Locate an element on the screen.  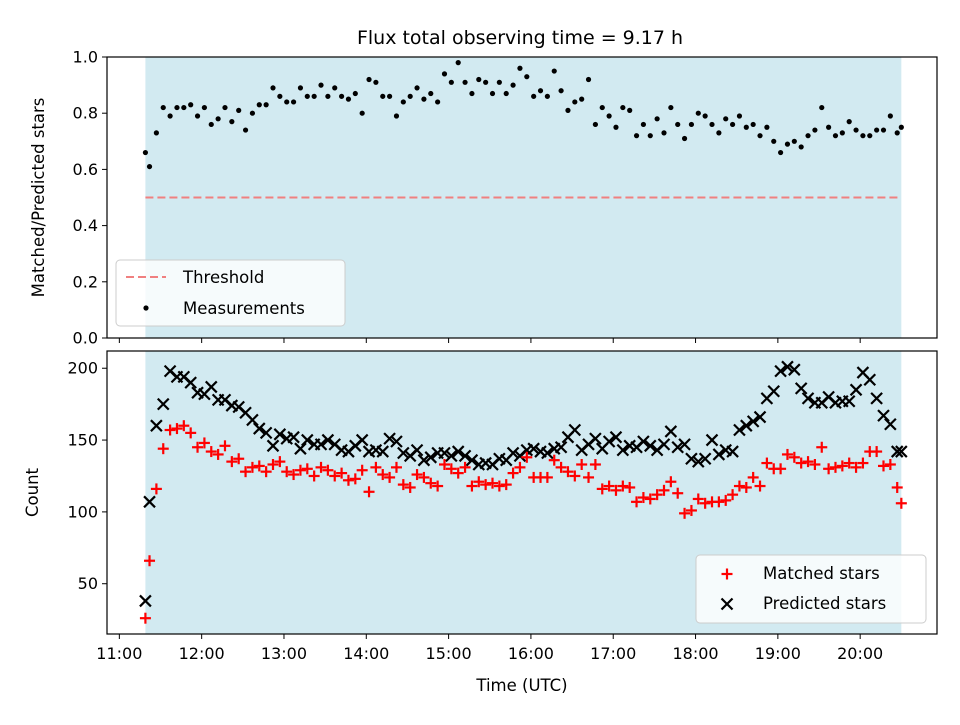
count-y-tick-label: 50 is located at coordinates (88, 583).